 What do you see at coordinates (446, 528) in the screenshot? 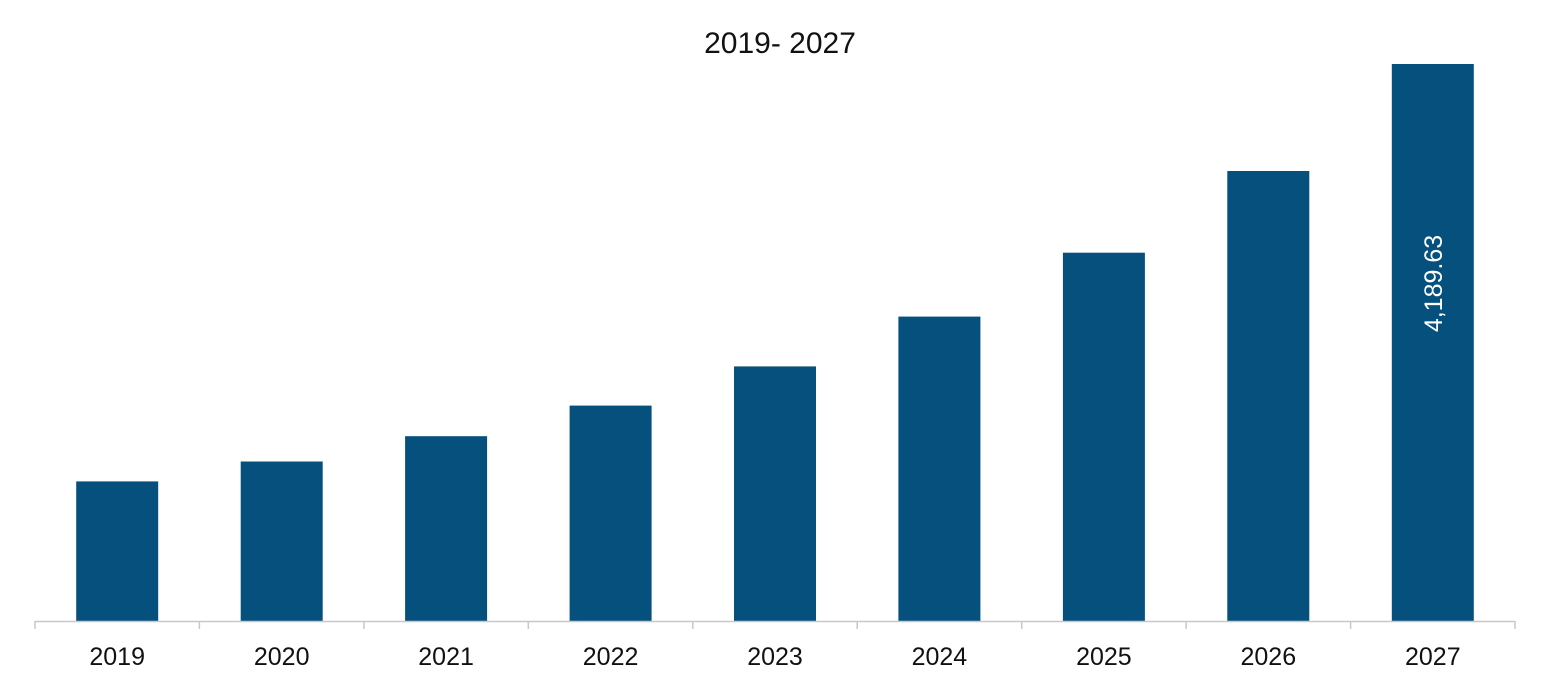
I see `bar-2021` at bounding box center [446, 528].